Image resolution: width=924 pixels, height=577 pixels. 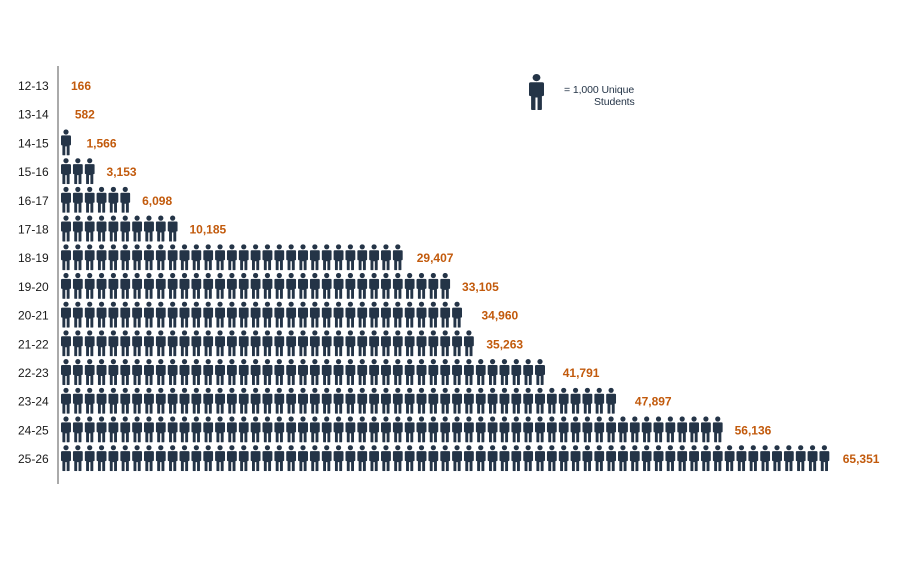 I want to click on value-label: 65,351, so click(x=861, y=459).